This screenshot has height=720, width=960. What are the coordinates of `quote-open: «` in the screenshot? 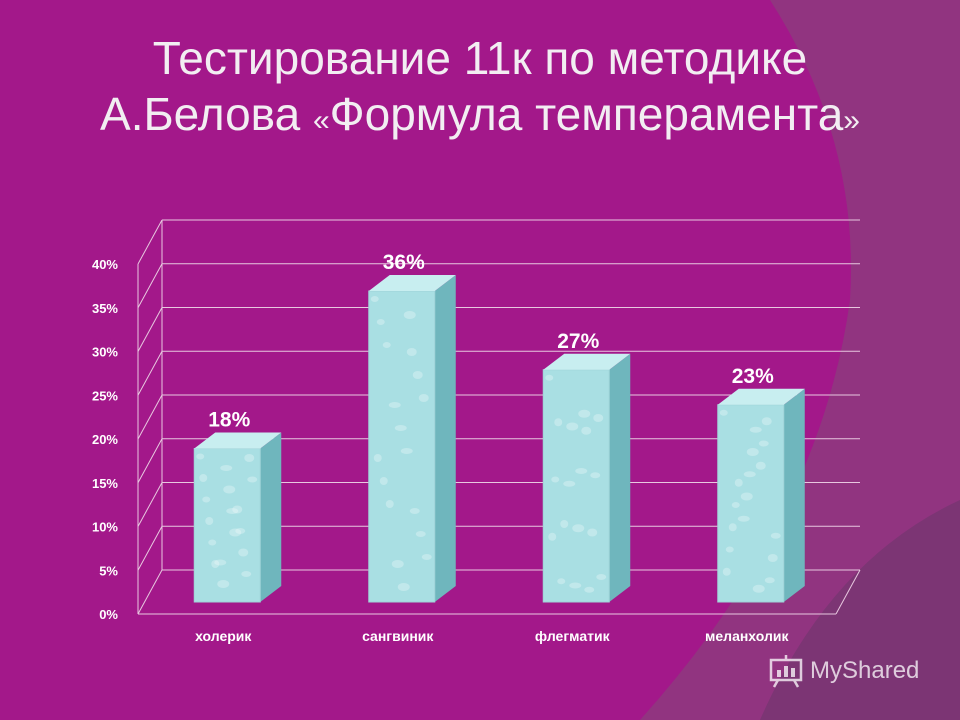 It's located at (321, 120).